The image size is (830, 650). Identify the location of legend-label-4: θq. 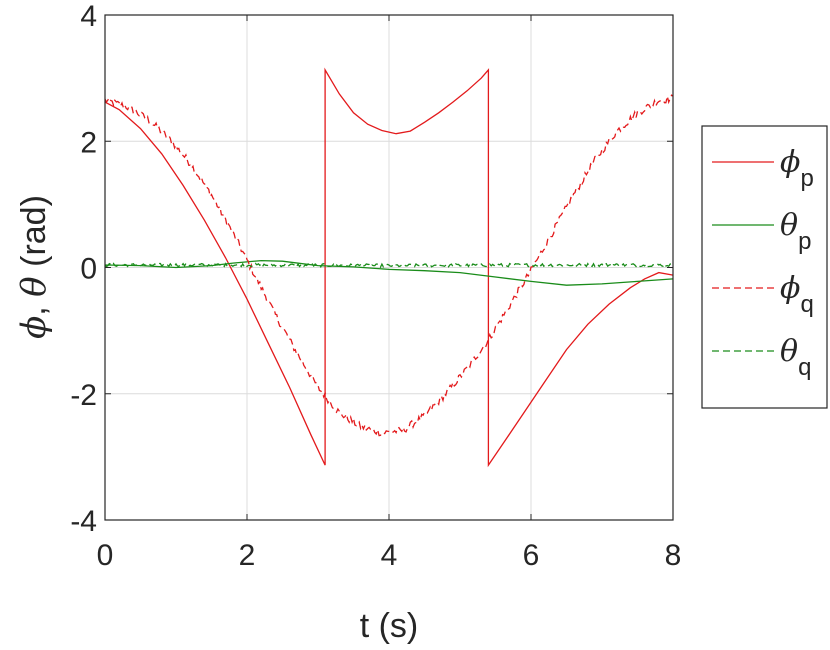
(795, 357).